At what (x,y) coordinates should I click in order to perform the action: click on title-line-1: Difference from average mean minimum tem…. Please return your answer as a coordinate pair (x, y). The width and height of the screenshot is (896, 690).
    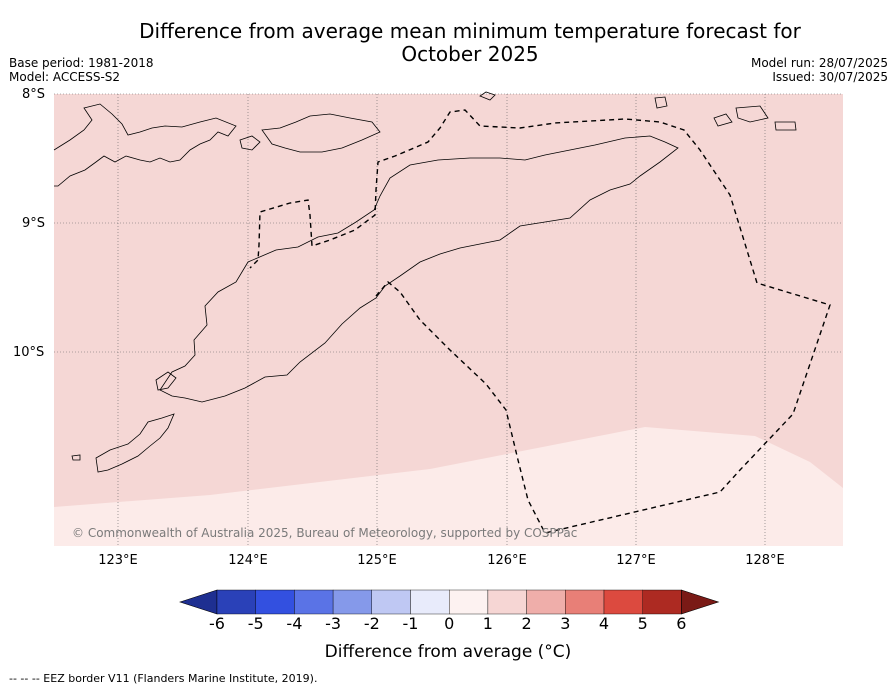
    Looking at the image, I should click on (470, 31).